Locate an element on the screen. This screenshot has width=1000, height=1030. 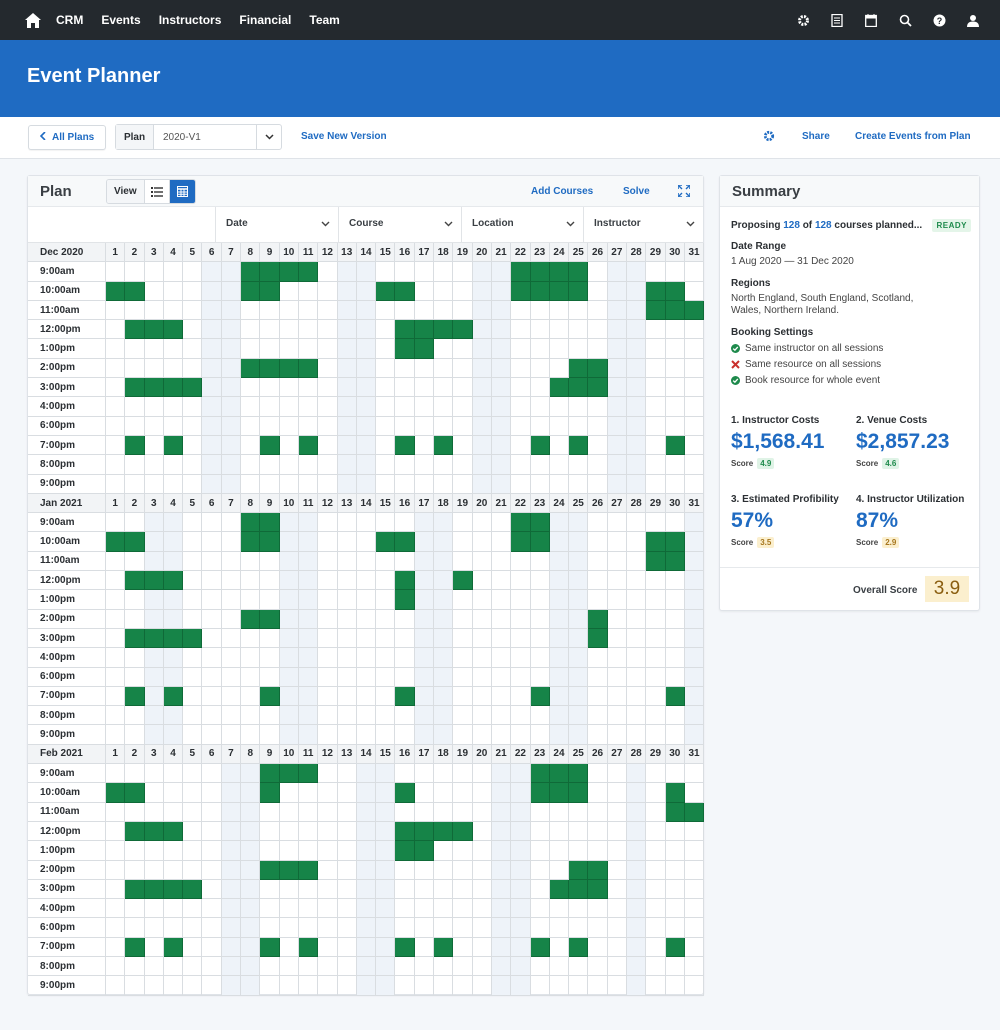
calendar-view-icon is located at coordinates (182, 191).